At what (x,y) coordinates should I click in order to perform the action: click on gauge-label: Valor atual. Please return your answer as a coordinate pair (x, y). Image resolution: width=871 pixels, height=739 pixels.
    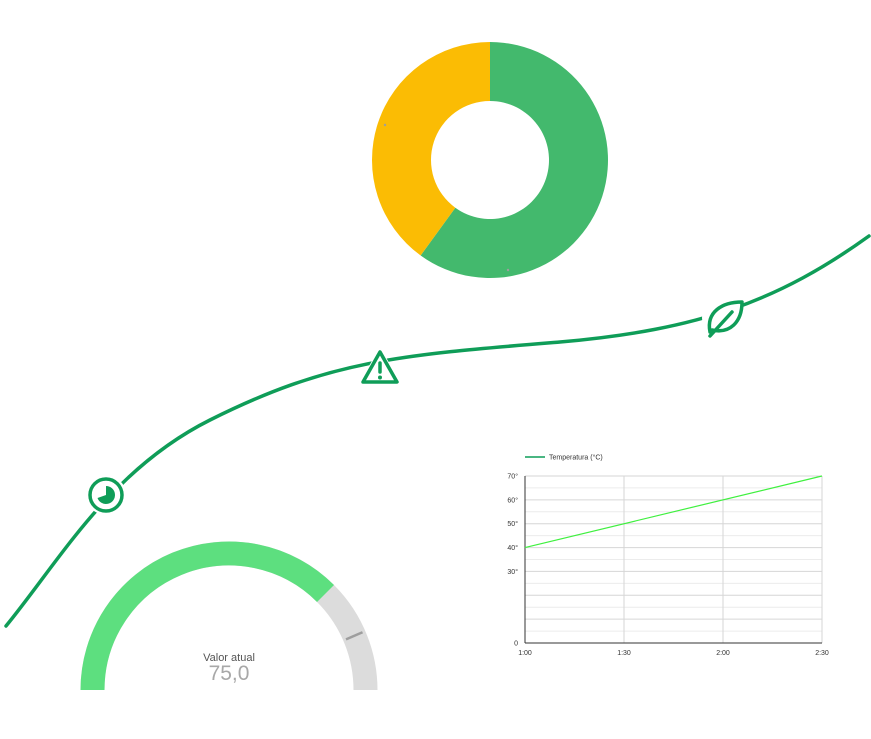
    Looking at the image, I should click on (229, 658).